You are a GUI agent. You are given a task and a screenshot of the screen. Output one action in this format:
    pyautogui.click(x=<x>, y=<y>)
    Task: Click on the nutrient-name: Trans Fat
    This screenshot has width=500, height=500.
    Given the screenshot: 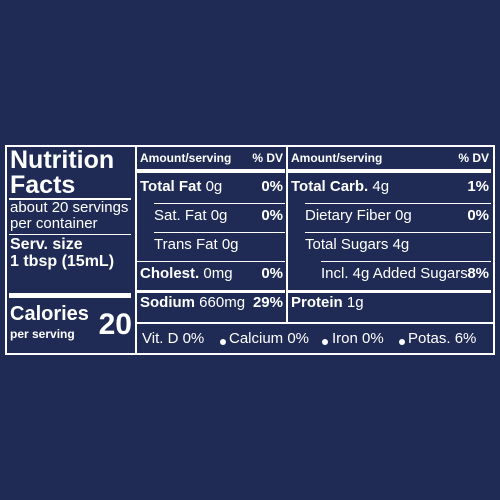 What is the action you would take?
    pyautogui.click(x=186, y=244)
    